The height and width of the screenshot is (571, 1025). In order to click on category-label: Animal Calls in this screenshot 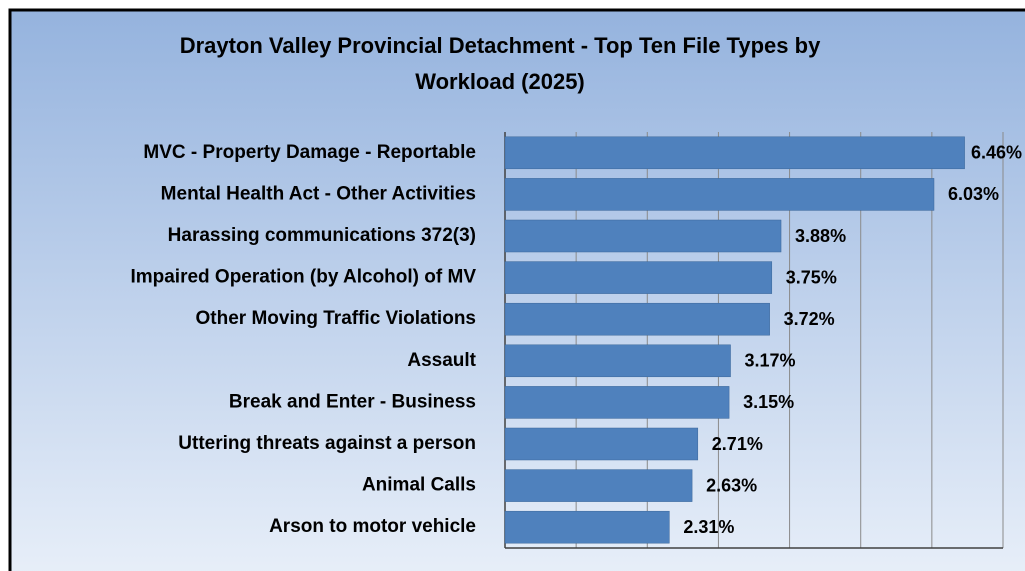, I will do `click(419, 485)`.